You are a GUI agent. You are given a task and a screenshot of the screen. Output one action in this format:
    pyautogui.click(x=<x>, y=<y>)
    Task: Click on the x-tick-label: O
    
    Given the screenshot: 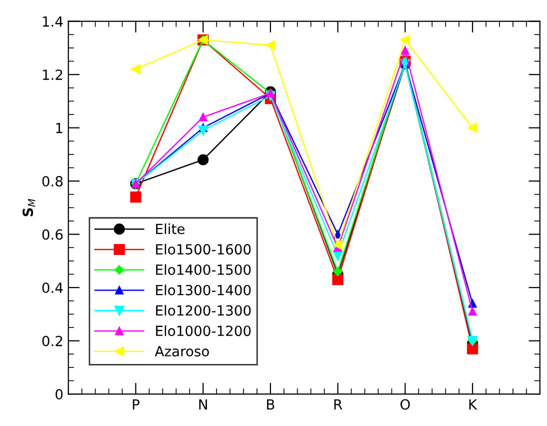 What is the action you would take?
    pyautogui.click(x=405, y=404)
    